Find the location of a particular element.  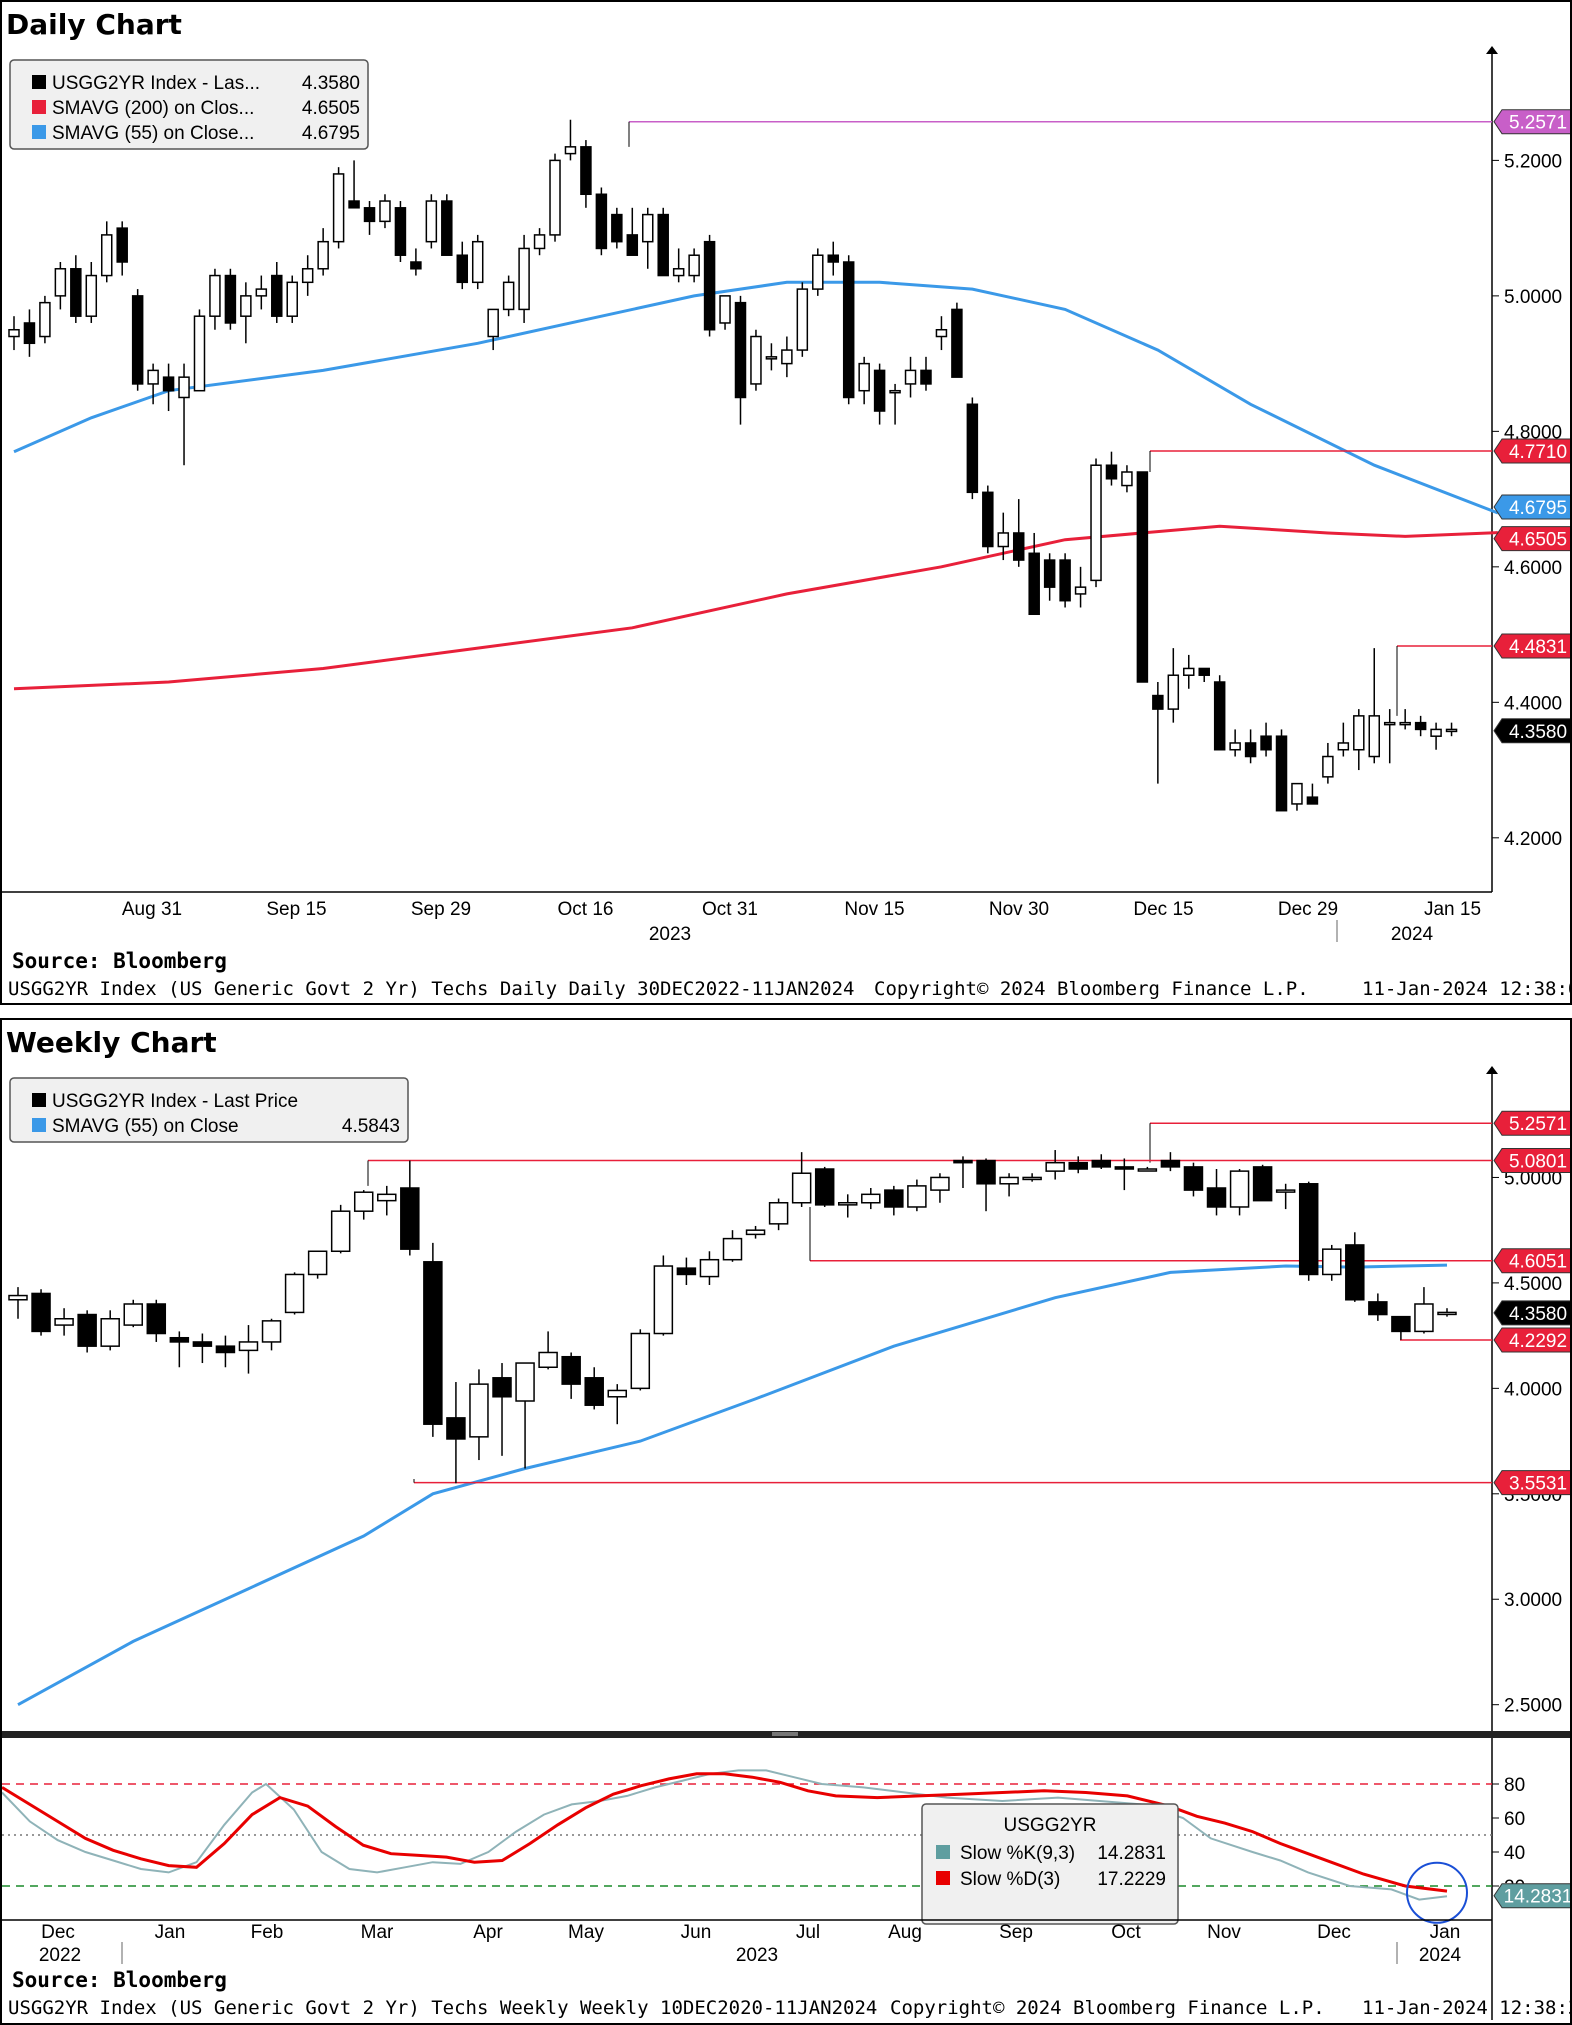

daily-x-tick-label-8: Dec 29 is located at coordinates (1308, 909).